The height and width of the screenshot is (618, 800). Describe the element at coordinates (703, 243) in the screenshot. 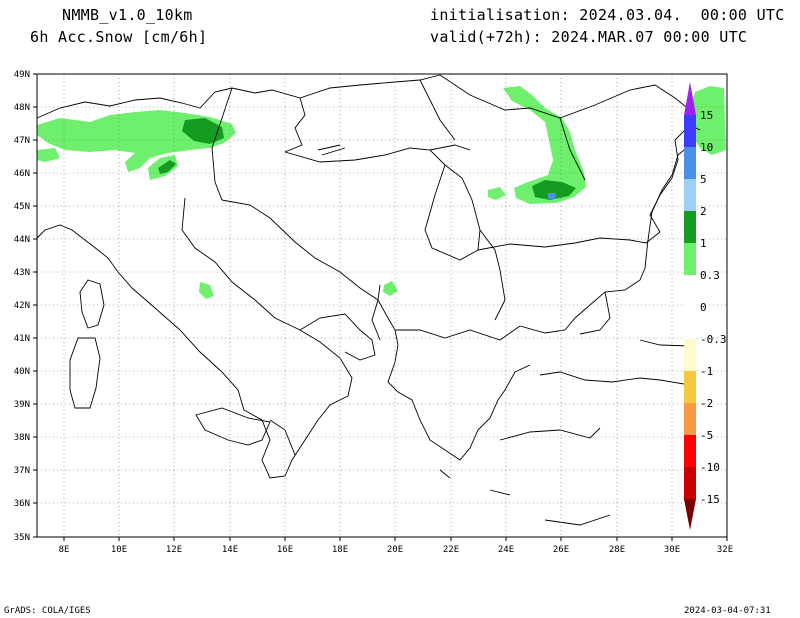

I see `colorbar-label: 1` at that location.